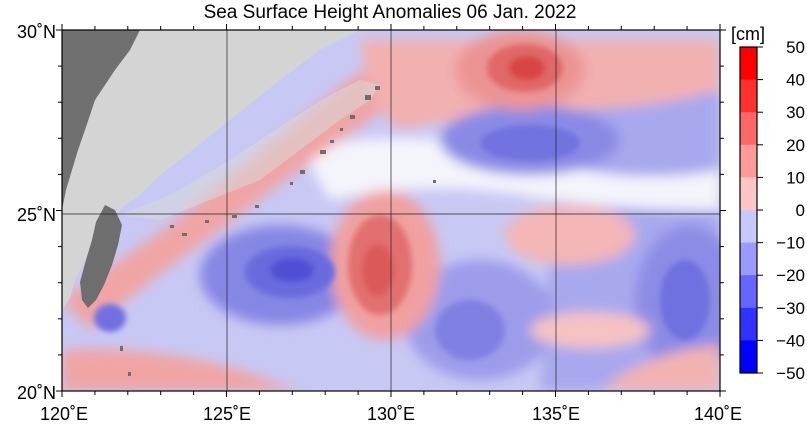 This screenshot has width=807, height=428. I want to click on colorbar-tick-label: 20, so click(795, 145).